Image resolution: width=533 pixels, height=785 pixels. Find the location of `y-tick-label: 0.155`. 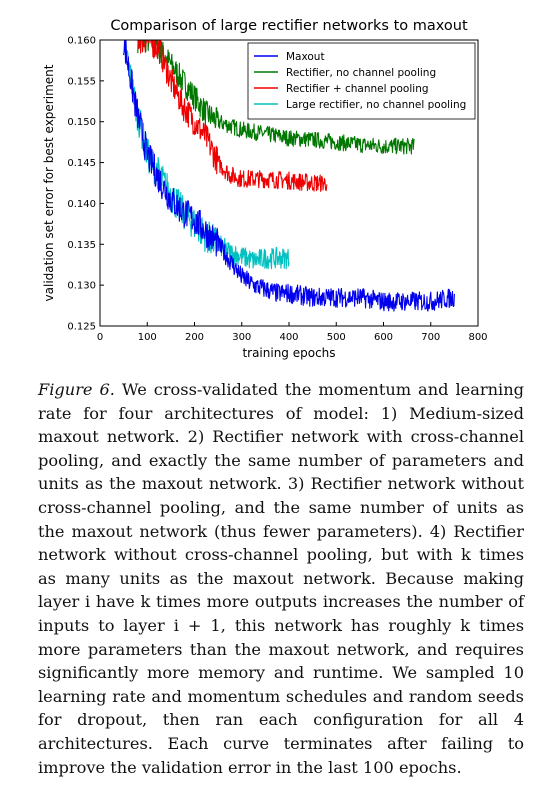

y-tick-label: 0.155 is located at coordinates (81, 81).